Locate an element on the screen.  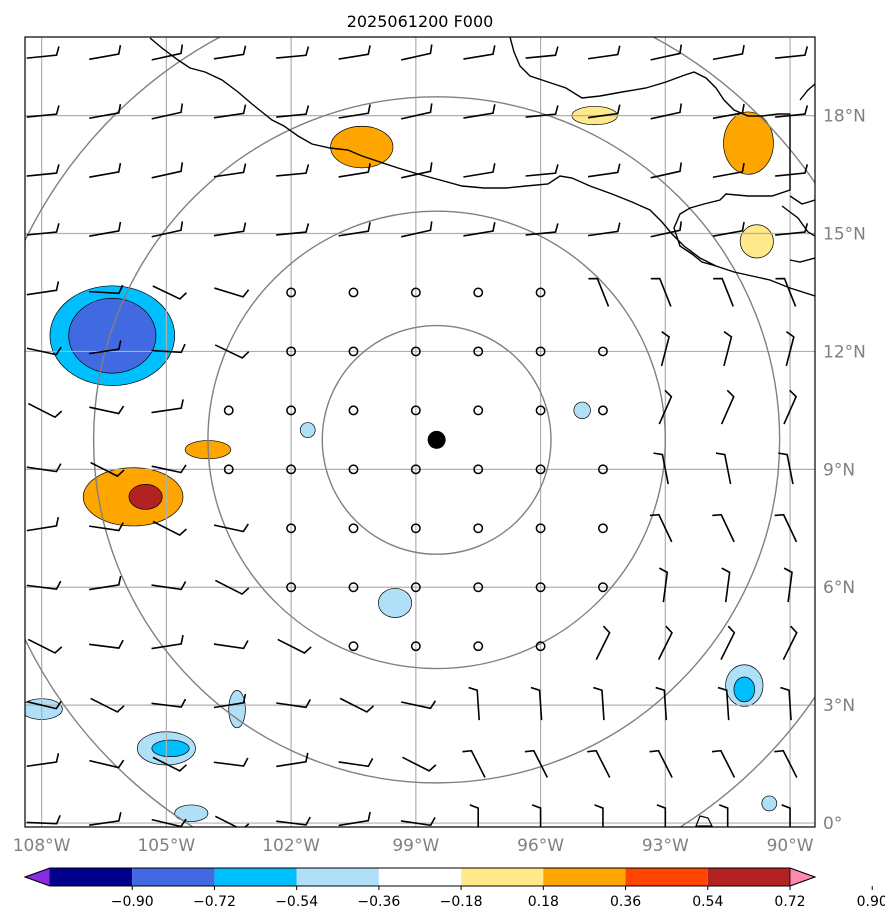
colorbar-tick-label: −0.36 is located at coordinates (378, 902).